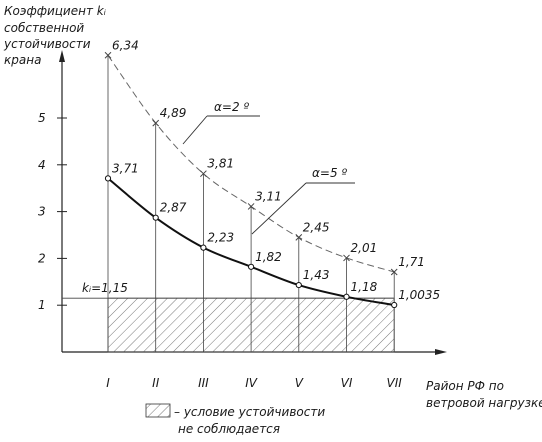 Image resolution: width=542 pixels, height=442 pixels. I want to click on series-2-data-label-I: 3,71, so click(125, 168).